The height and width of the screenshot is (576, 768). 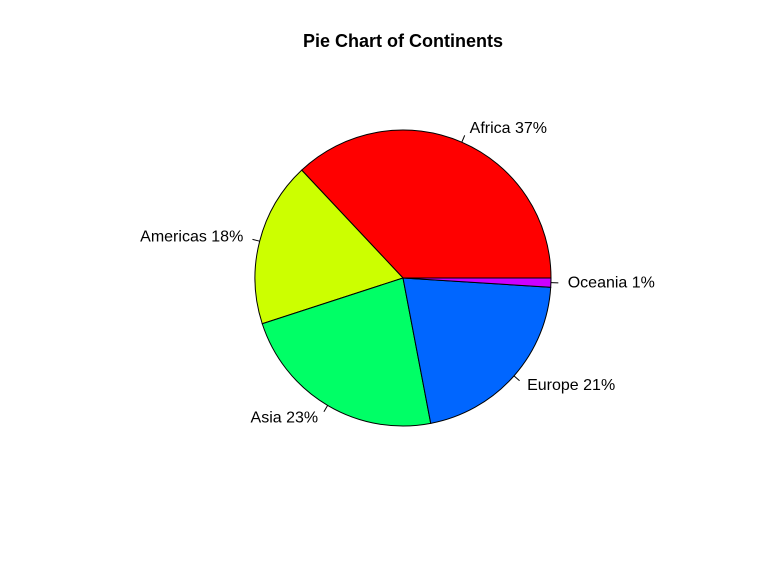 What do you see at coordinates (285, 417) in the screenshot?
I see `slice-label-asia: Asia 23%` at bounding box center [285, 417].